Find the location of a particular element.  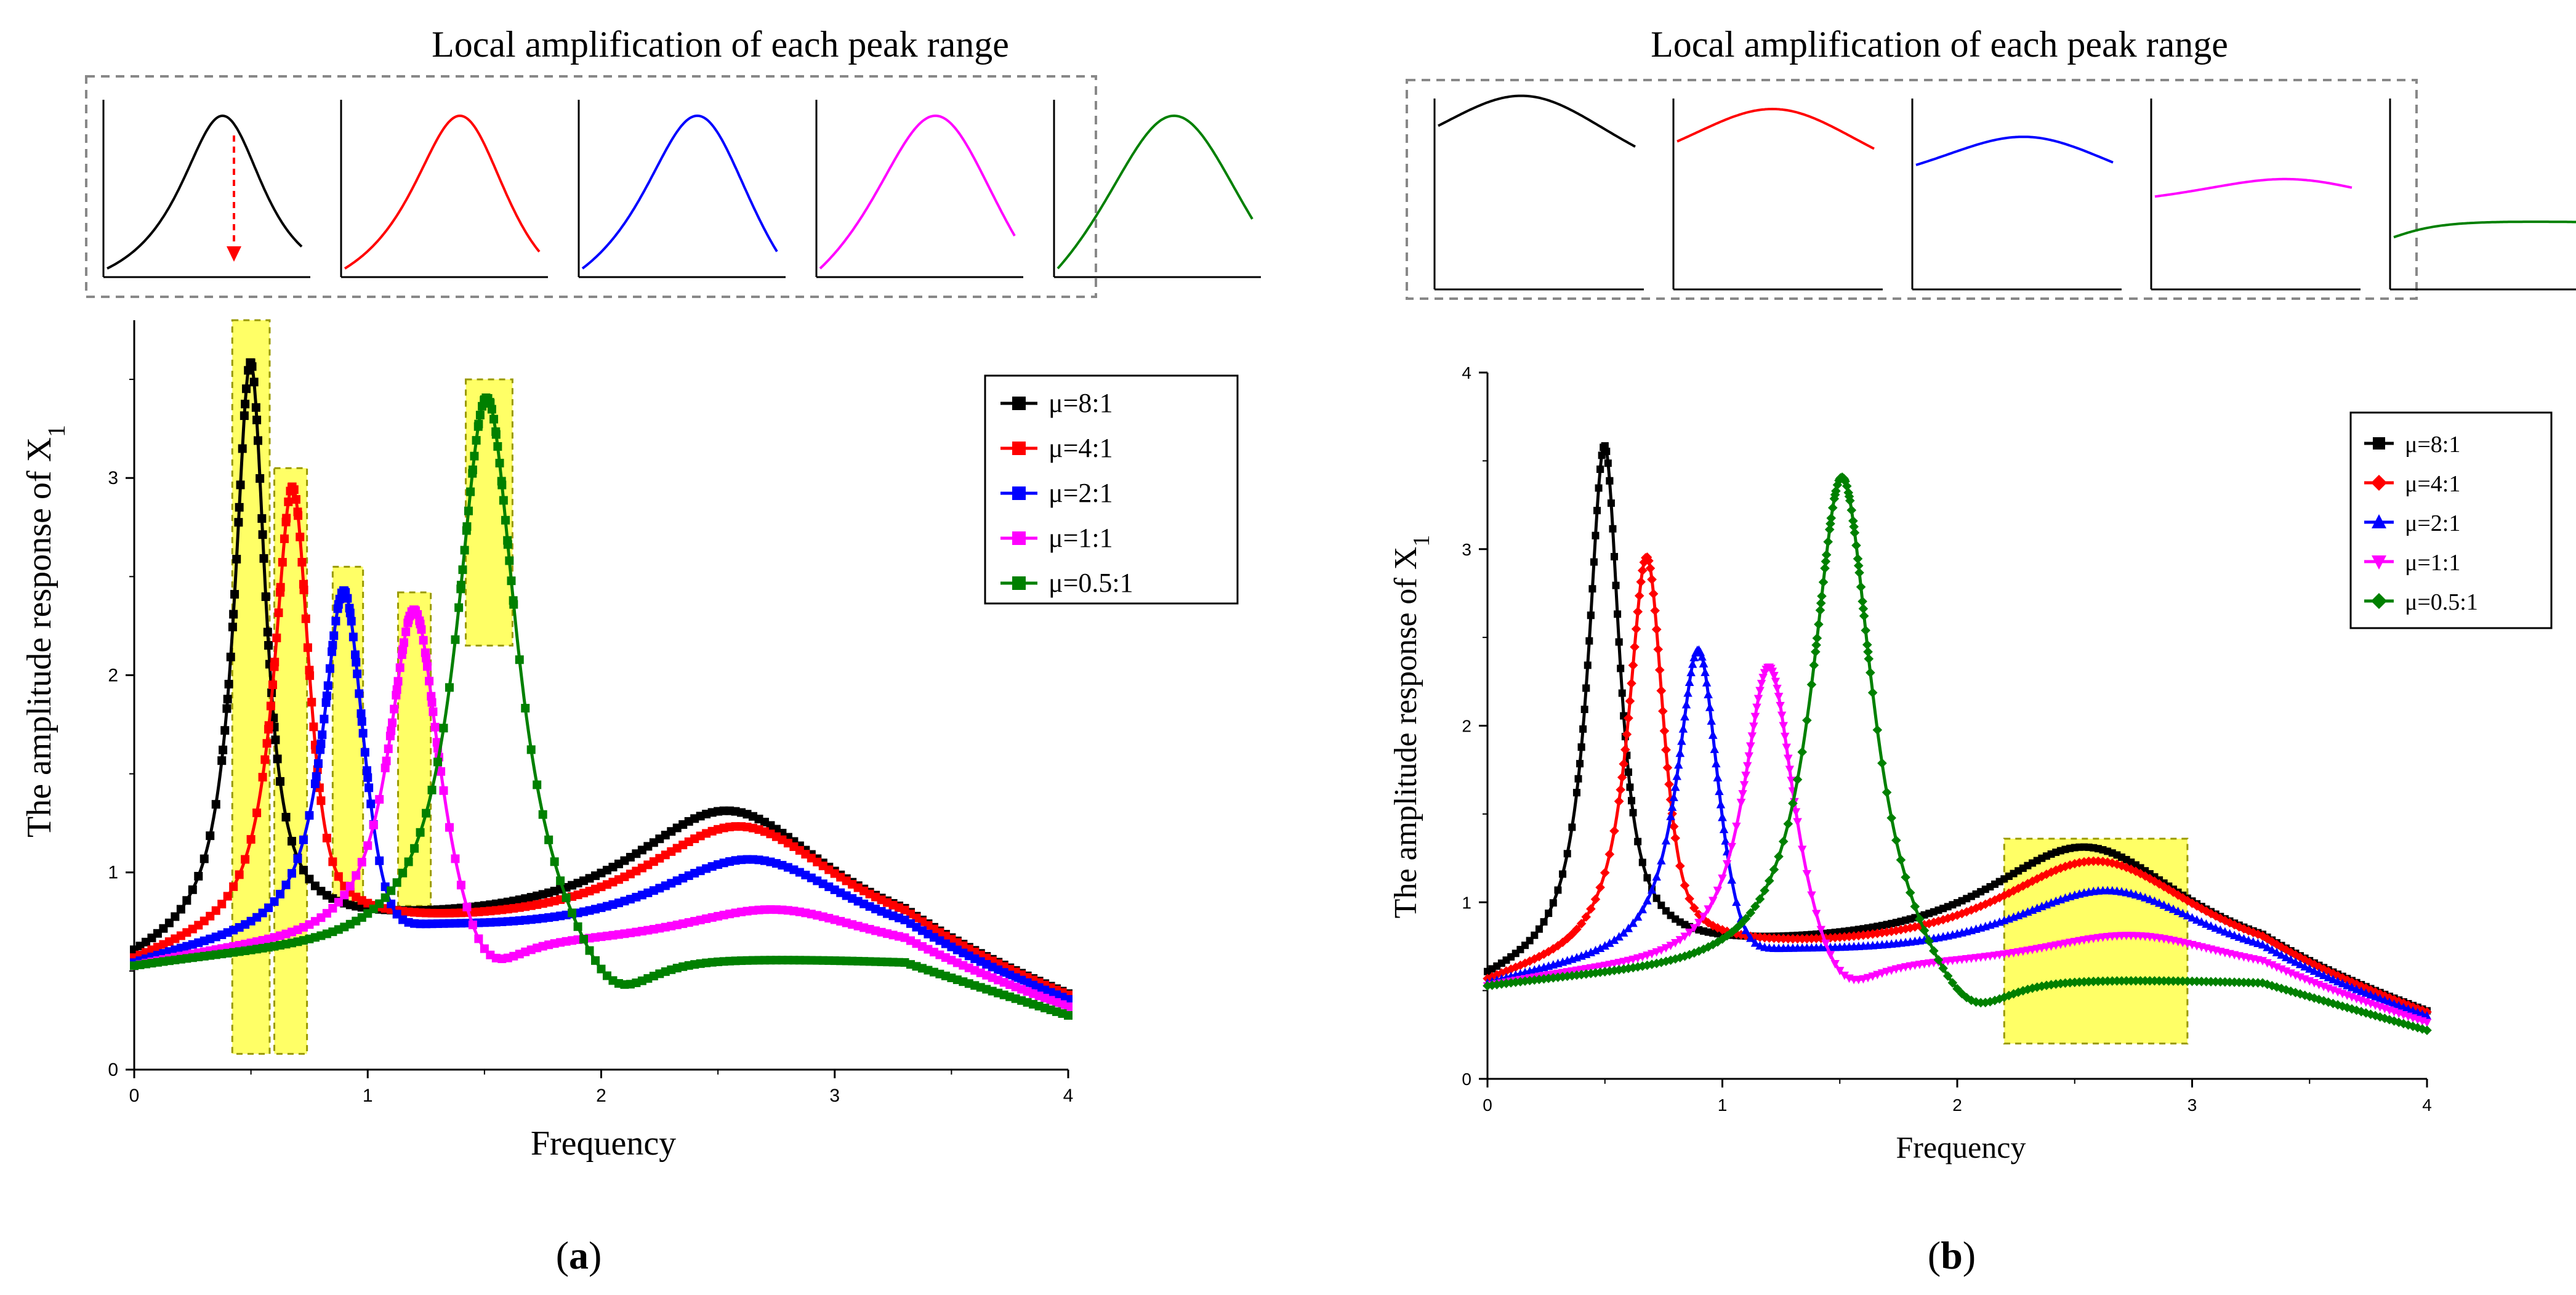

panel-b-series-3-markers is located at coordinates (1957, 845).